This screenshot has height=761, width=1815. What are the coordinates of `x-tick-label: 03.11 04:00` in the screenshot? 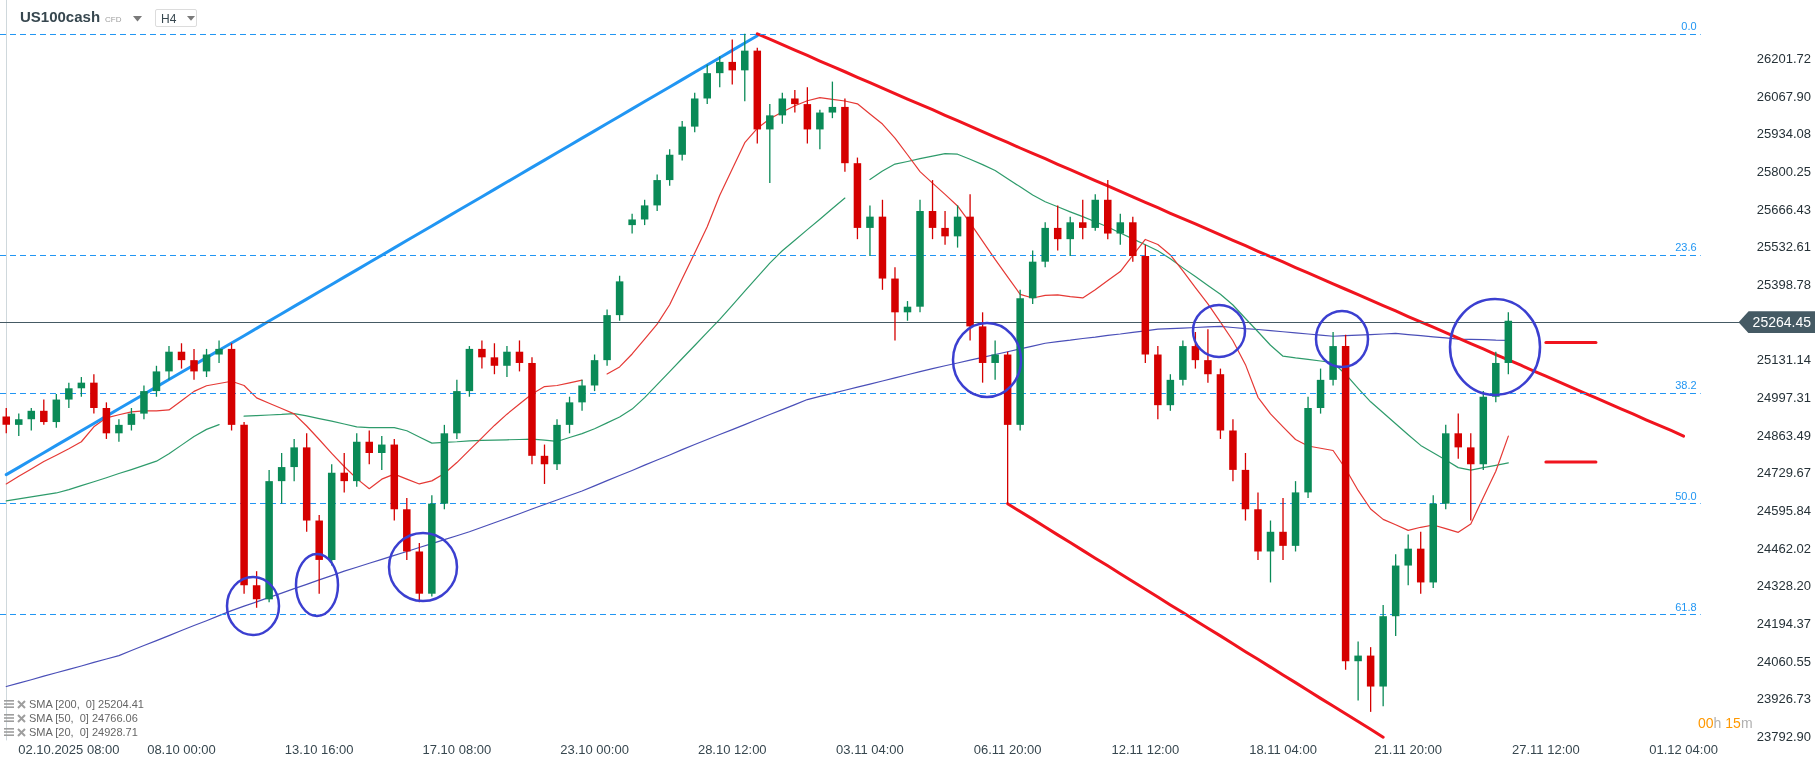 It's located at (870, 749).